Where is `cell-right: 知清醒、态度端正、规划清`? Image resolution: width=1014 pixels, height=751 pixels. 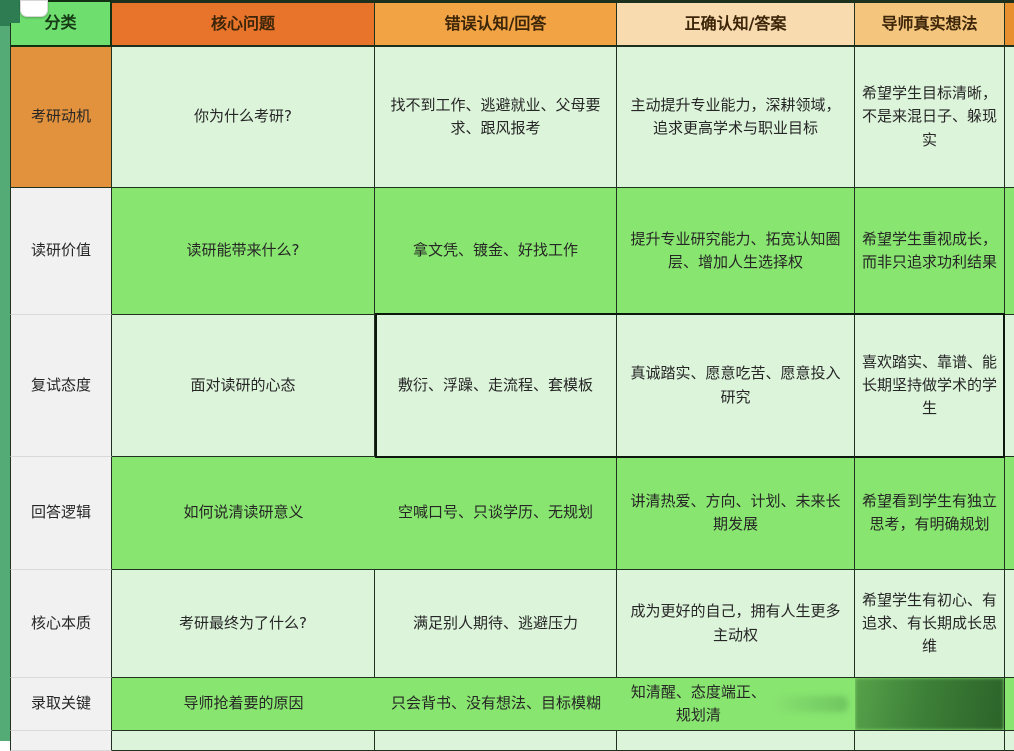 cell-right: 知清醒、态度端正、规划清 is located at coordinates (736, 704).